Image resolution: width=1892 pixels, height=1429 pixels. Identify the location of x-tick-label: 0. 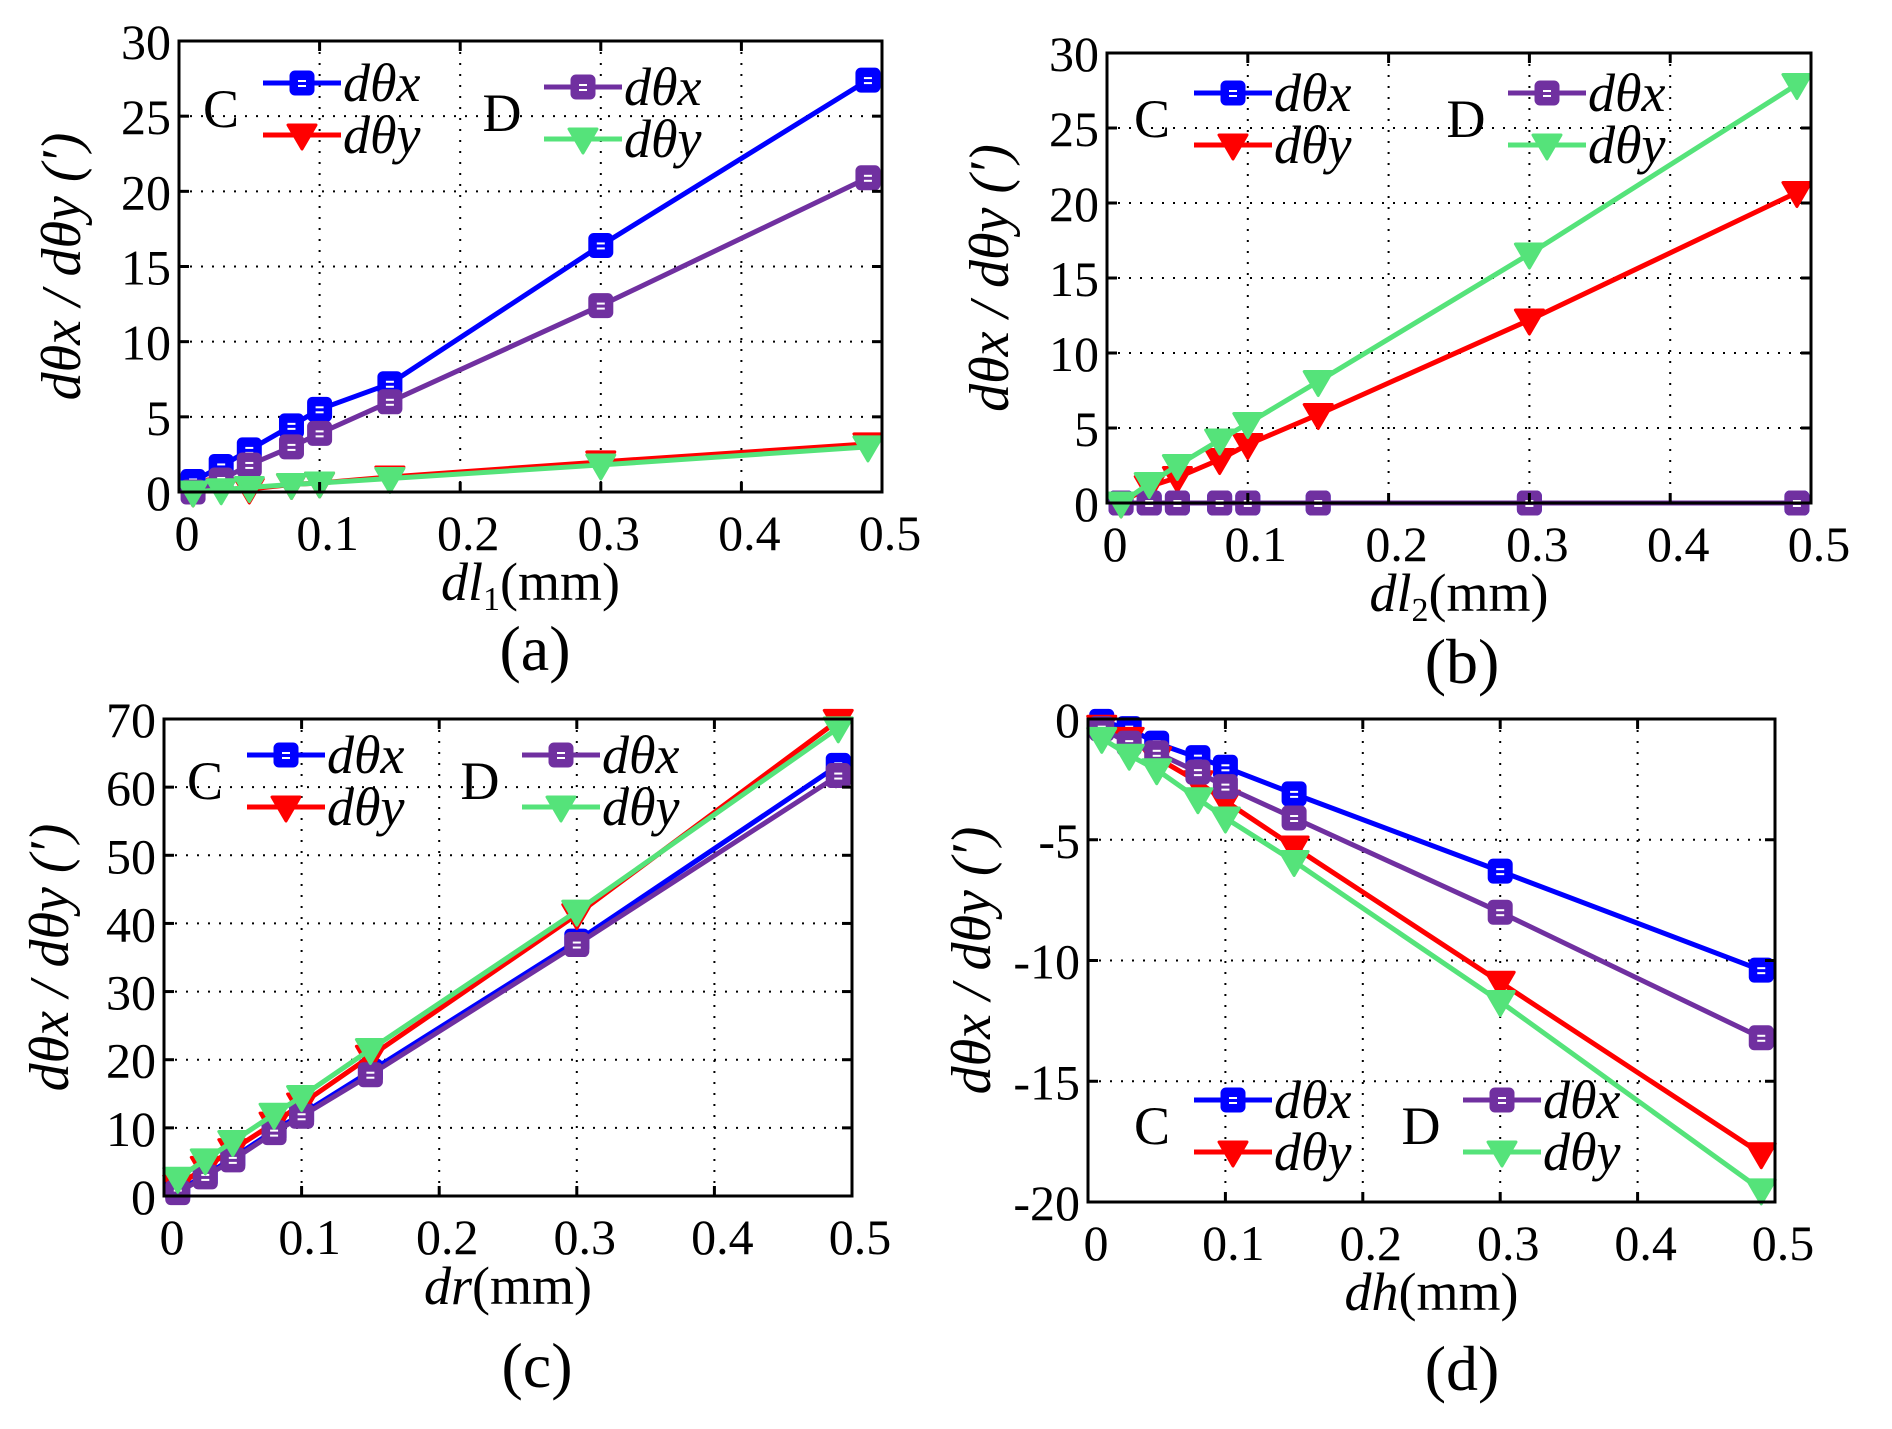
(172, 1237).